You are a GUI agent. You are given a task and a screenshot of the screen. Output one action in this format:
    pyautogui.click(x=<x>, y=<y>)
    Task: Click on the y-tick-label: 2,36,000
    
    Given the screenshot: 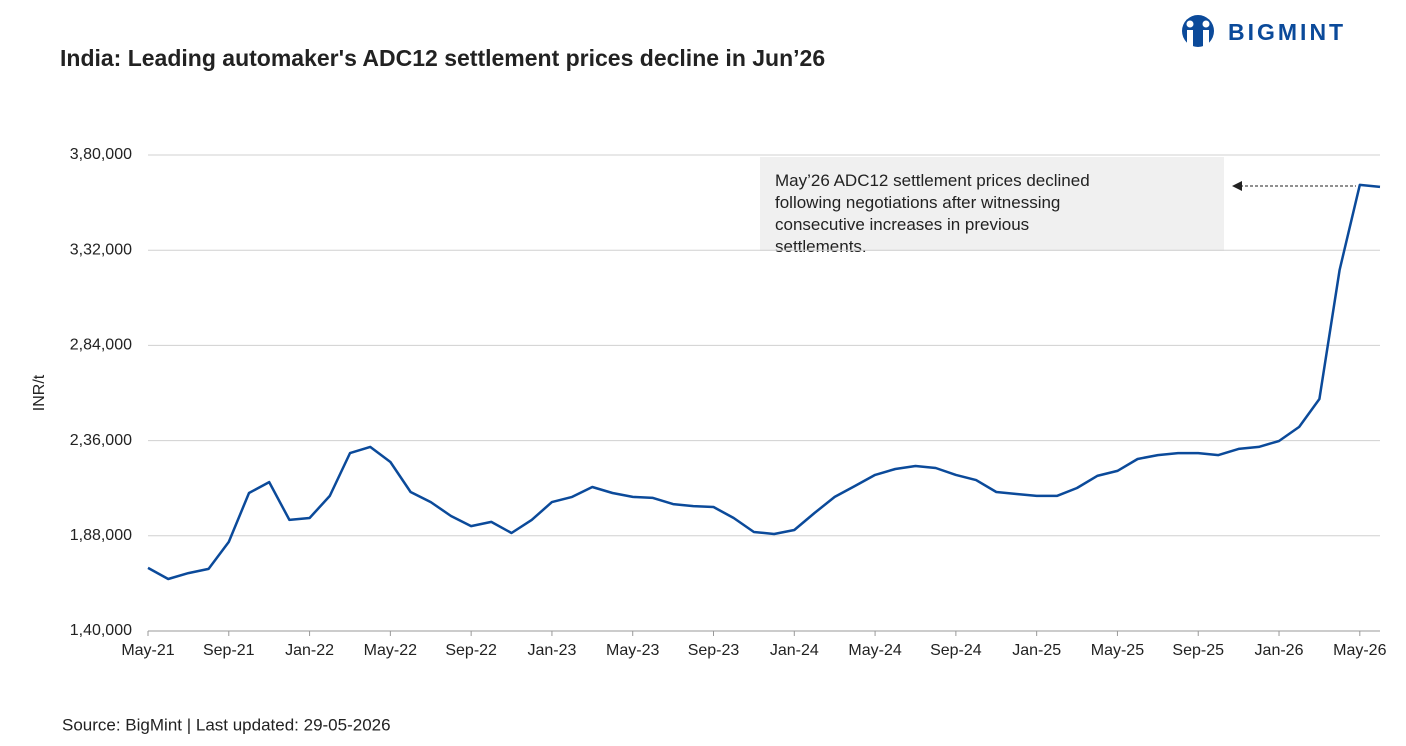 What is the action you would take?
    pyautogui.click(x=101, y=440)
    